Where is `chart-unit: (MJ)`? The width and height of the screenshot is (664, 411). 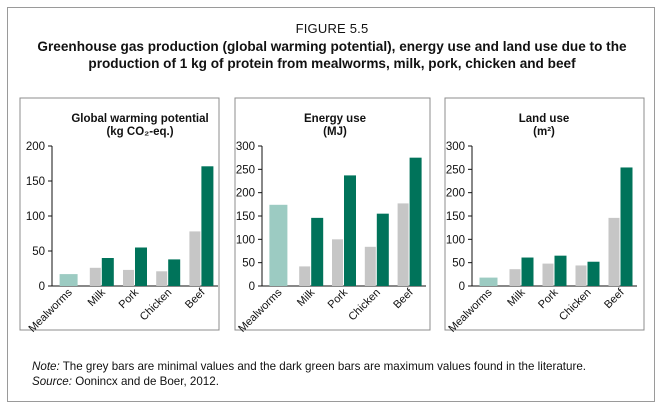 chart-unit: (MJ) is located at coordinates (335, 132).